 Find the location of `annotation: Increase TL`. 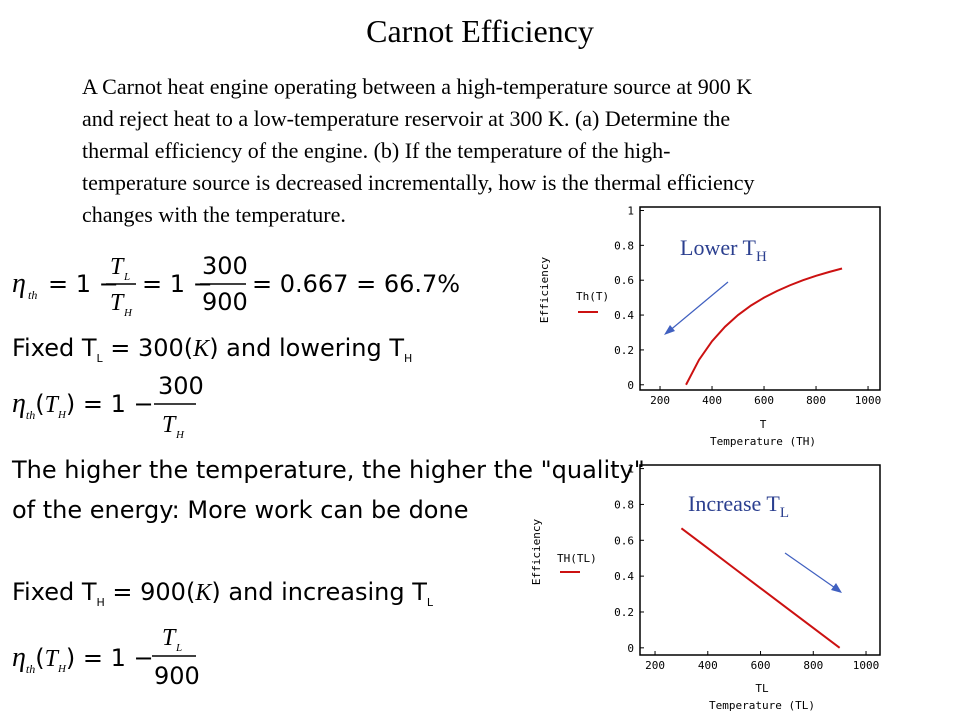

annotation: Increase TL is located at coordinates (738, 506).